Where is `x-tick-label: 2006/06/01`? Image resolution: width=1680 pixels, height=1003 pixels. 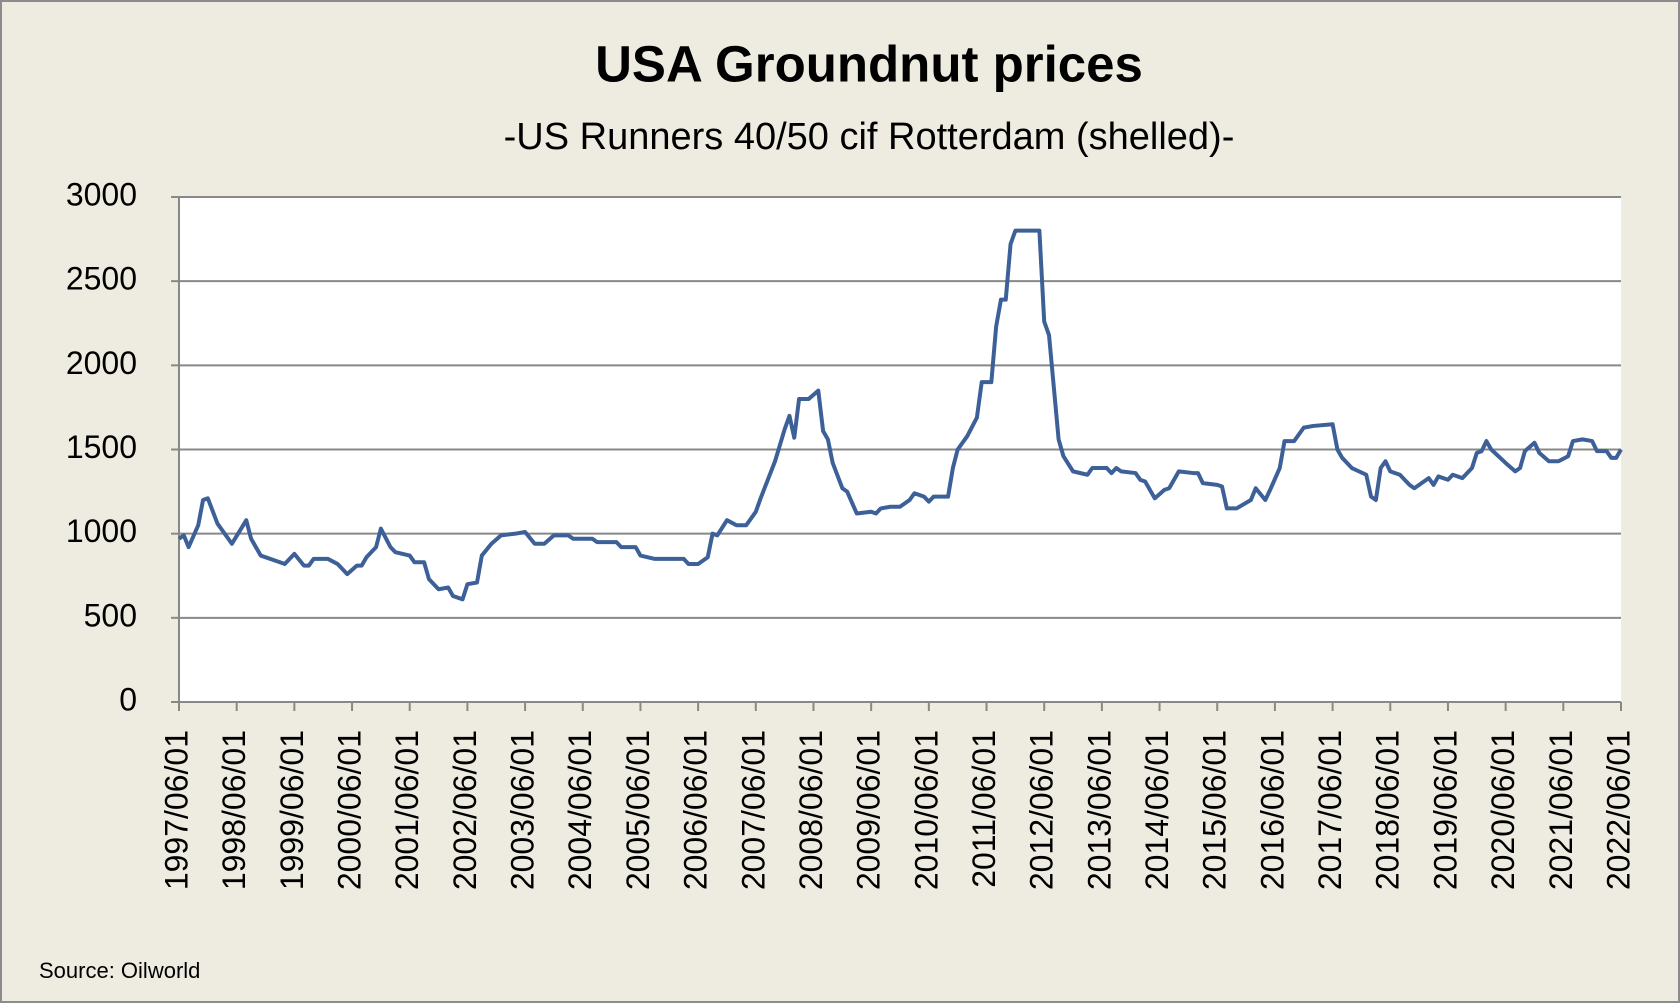
x-tick-label: 2006/06/01 is located at coordinates (696, 810).